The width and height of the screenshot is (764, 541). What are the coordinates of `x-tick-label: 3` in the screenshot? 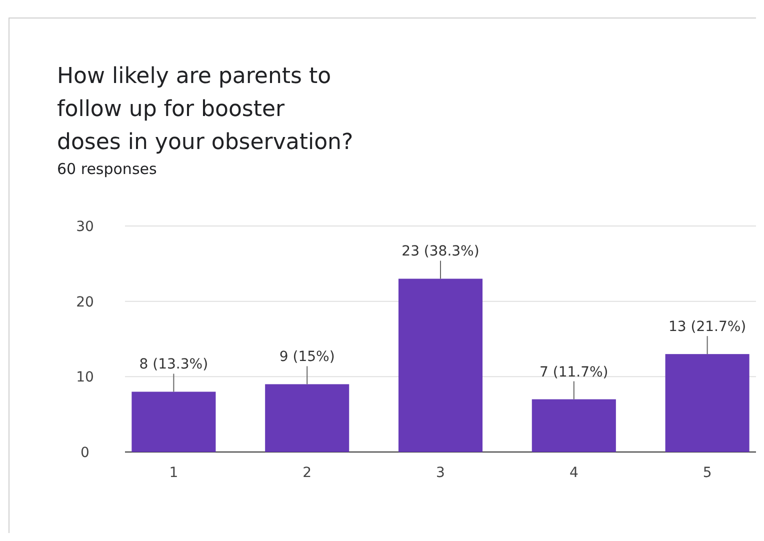 It's located at (440, 473).